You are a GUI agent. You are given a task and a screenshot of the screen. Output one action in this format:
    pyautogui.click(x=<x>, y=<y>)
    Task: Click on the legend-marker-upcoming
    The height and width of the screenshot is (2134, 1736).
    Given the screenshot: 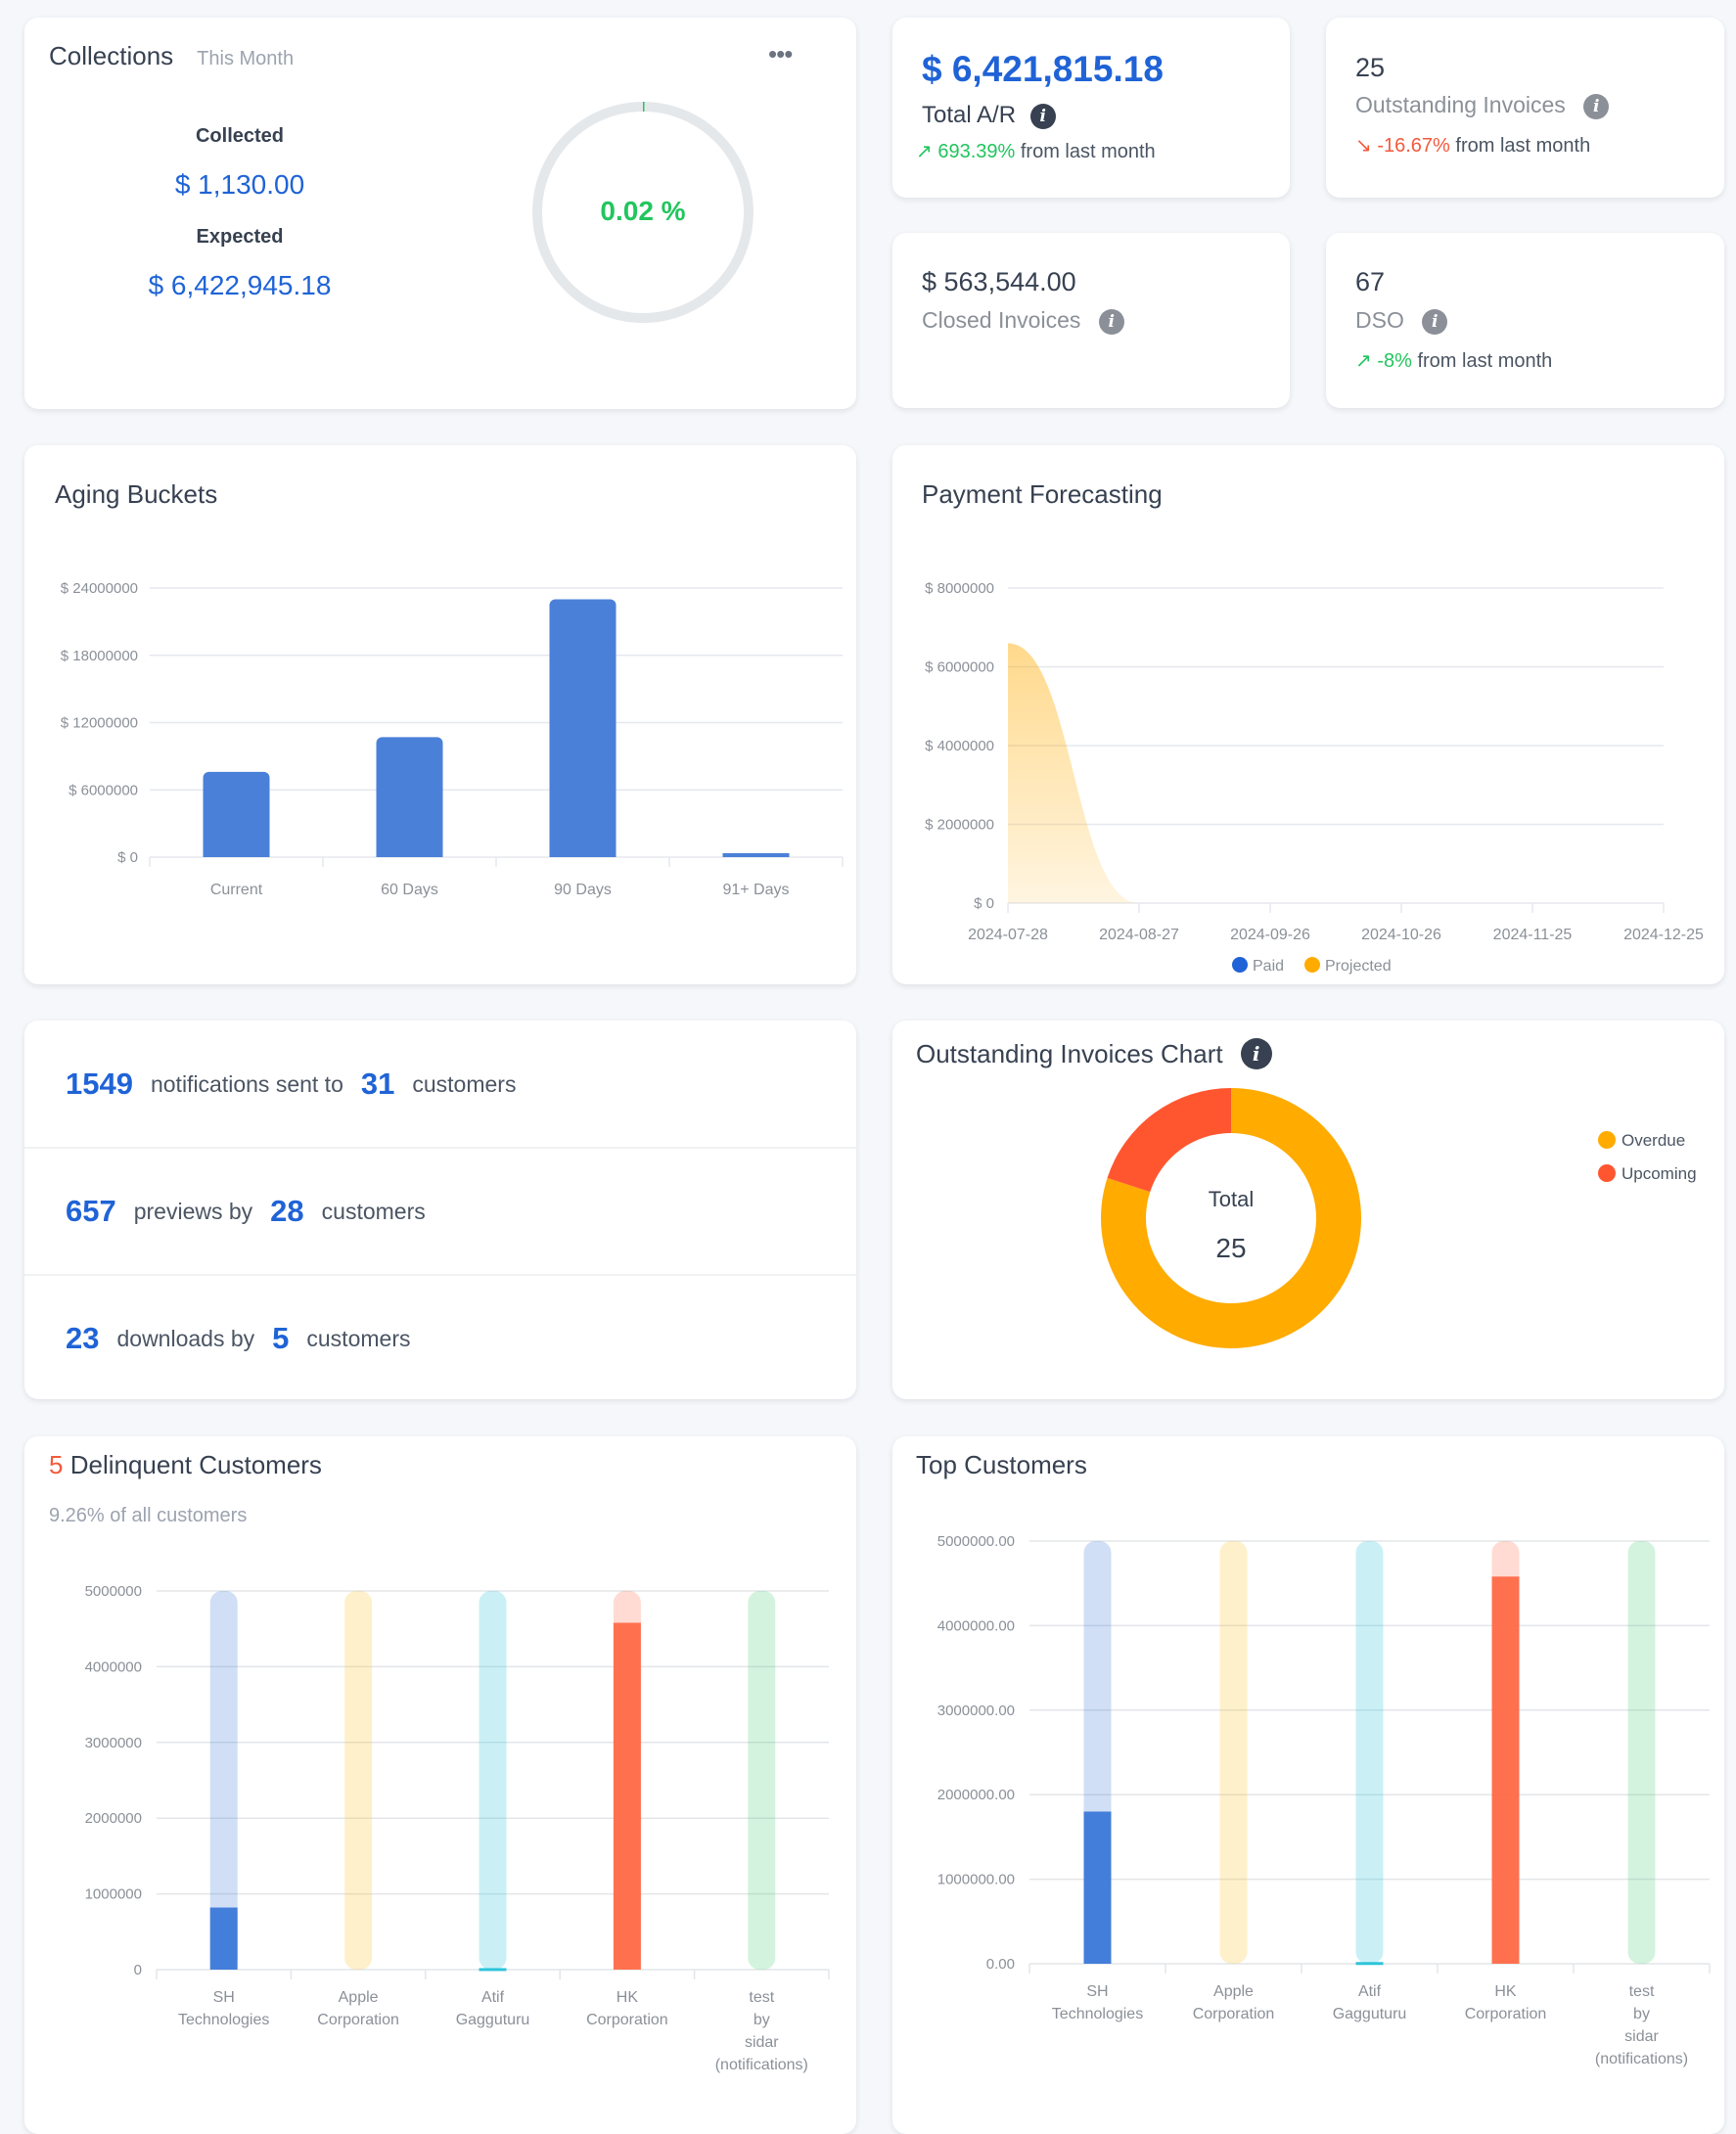 What is the action you would take?
    pyautogui.click(x=1607, y=1173)
    